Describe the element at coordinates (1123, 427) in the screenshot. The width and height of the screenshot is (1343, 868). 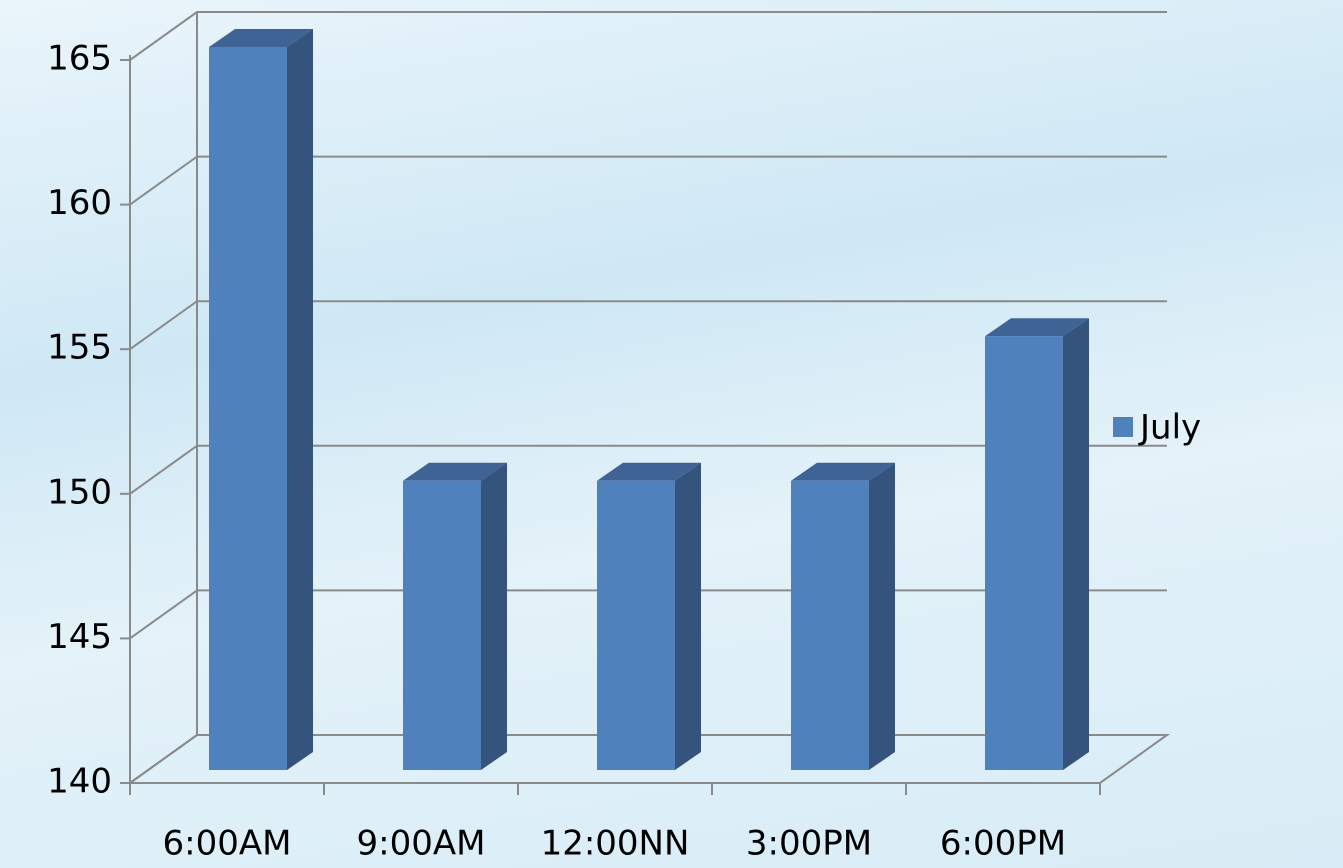
I see `legend-swatch` at that location.